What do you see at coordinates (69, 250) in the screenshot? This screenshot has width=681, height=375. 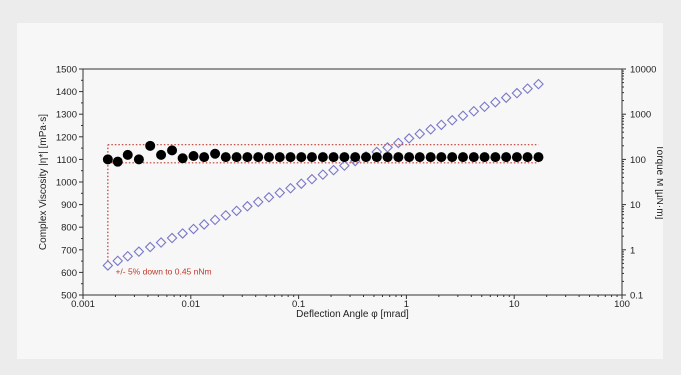 I see `y-tick-label: 700` at bounding box center [69, 250].